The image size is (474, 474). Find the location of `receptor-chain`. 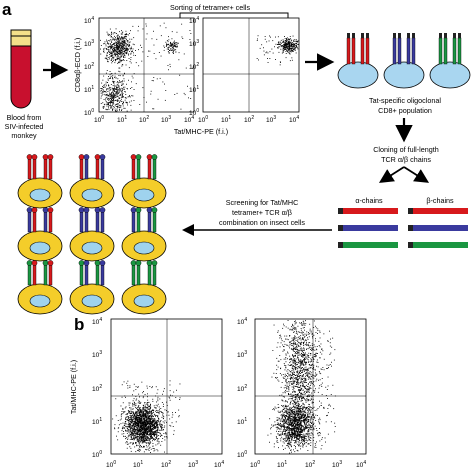

receptor-chain is located at coordinates (399, 51).